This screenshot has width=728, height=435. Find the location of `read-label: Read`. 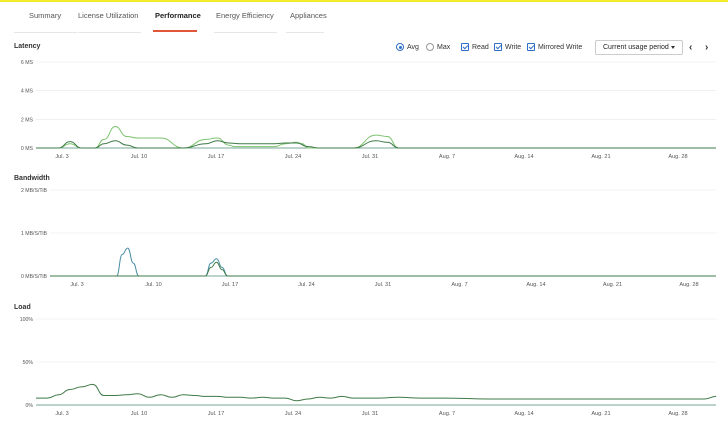

read-label: Read is located at coordinates (480, 47).